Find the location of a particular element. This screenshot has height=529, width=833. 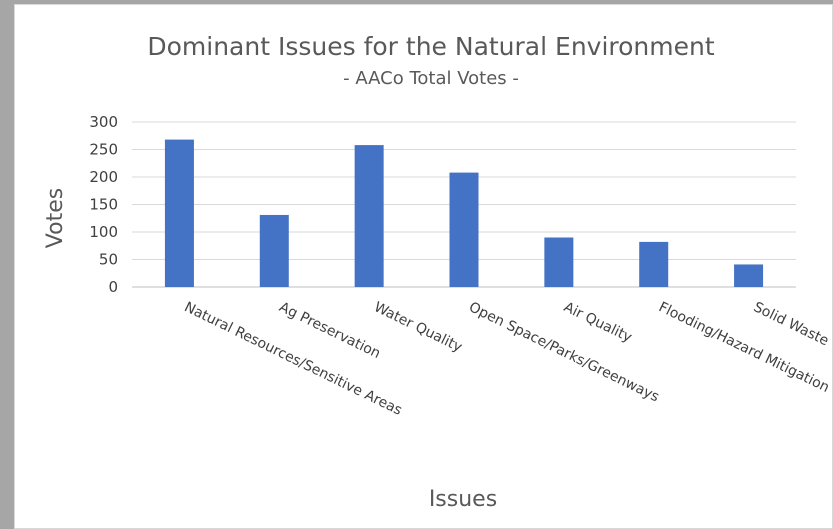

y-tick-labels: 0 50 100 150 200 250 300 is located at coordinates (103, 204).